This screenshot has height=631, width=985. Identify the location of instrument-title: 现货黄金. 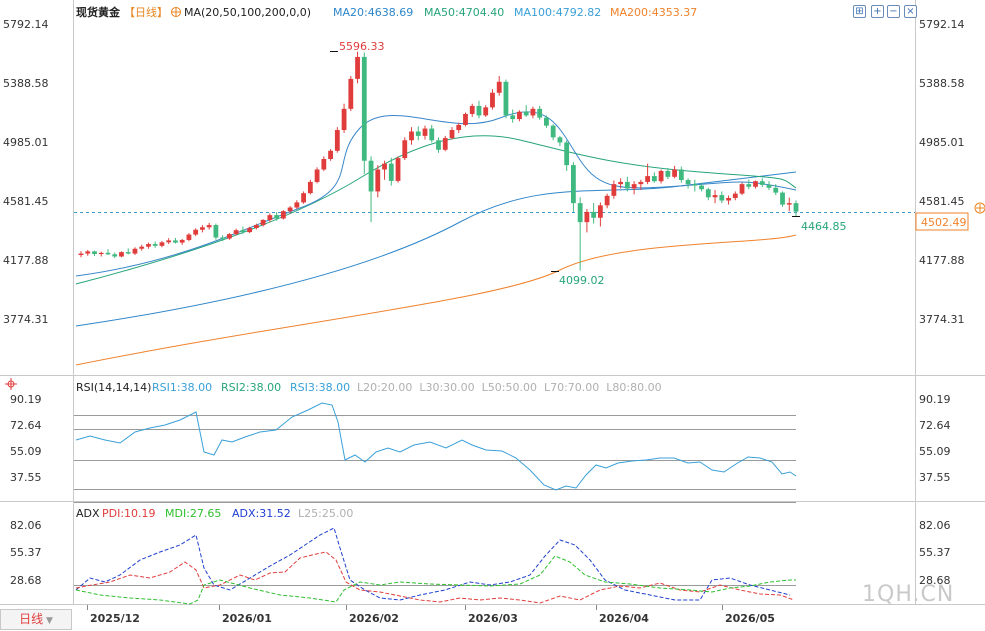
(98, 12).